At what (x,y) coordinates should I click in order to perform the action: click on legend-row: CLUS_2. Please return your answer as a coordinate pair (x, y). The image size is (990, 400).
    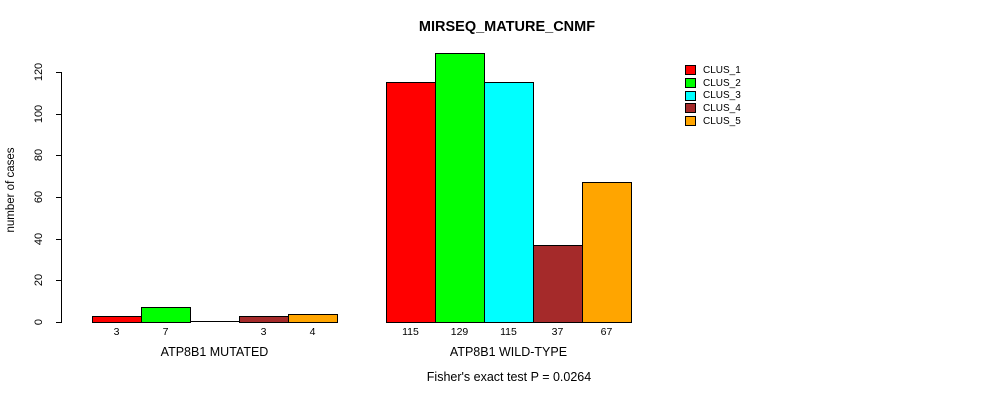
    Looking at the image, I should click on (713, 83).